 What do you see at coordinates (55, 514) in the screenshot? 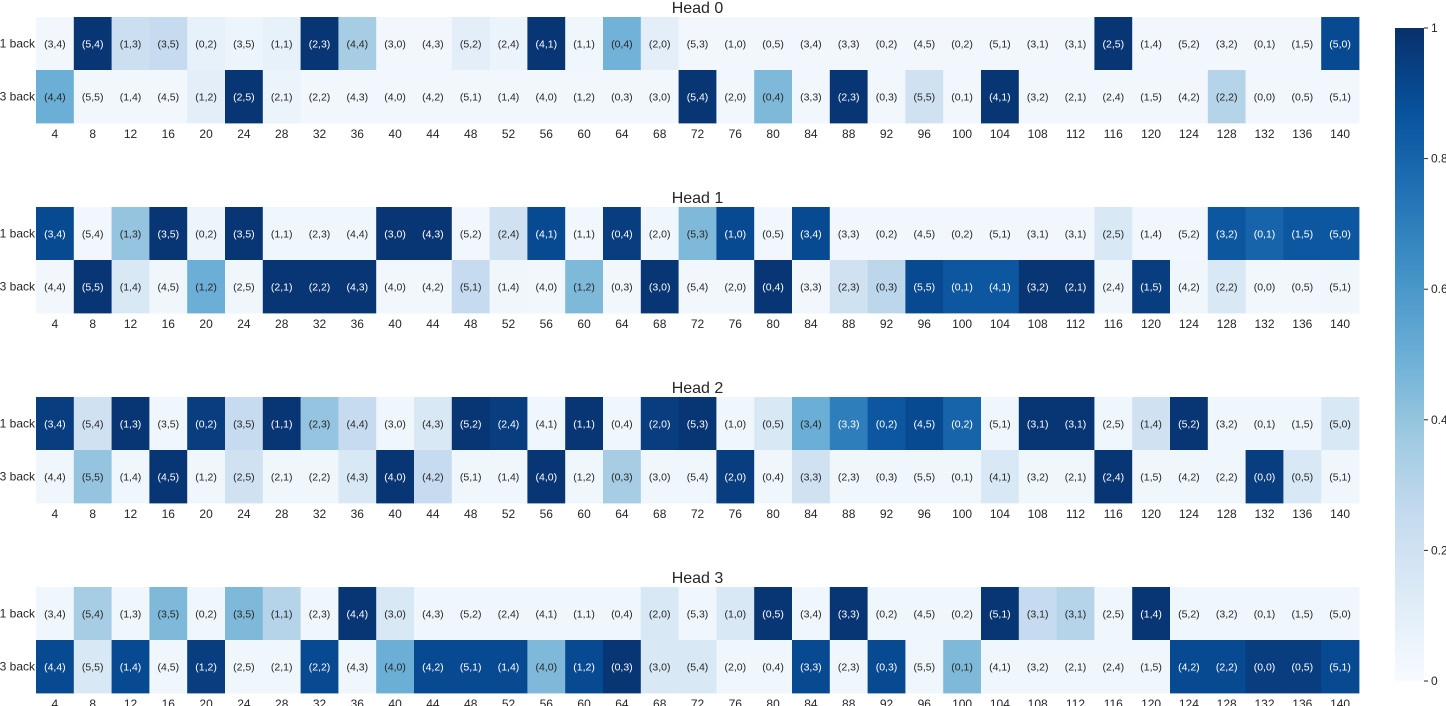
I see `x-tick-label: 4` at bounding box center [55, 514].